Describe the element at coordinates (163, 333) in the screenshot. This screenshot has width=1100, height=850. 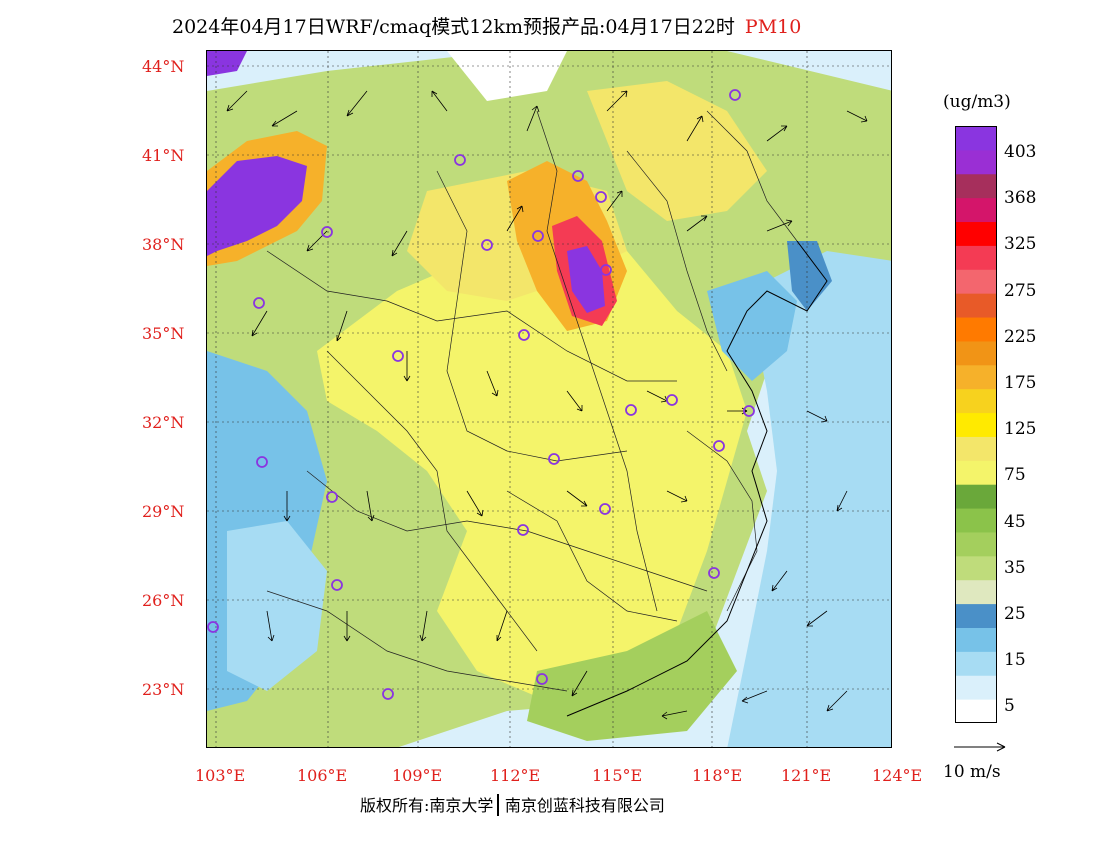
I see `lat-label-35: 35°N` at that location.